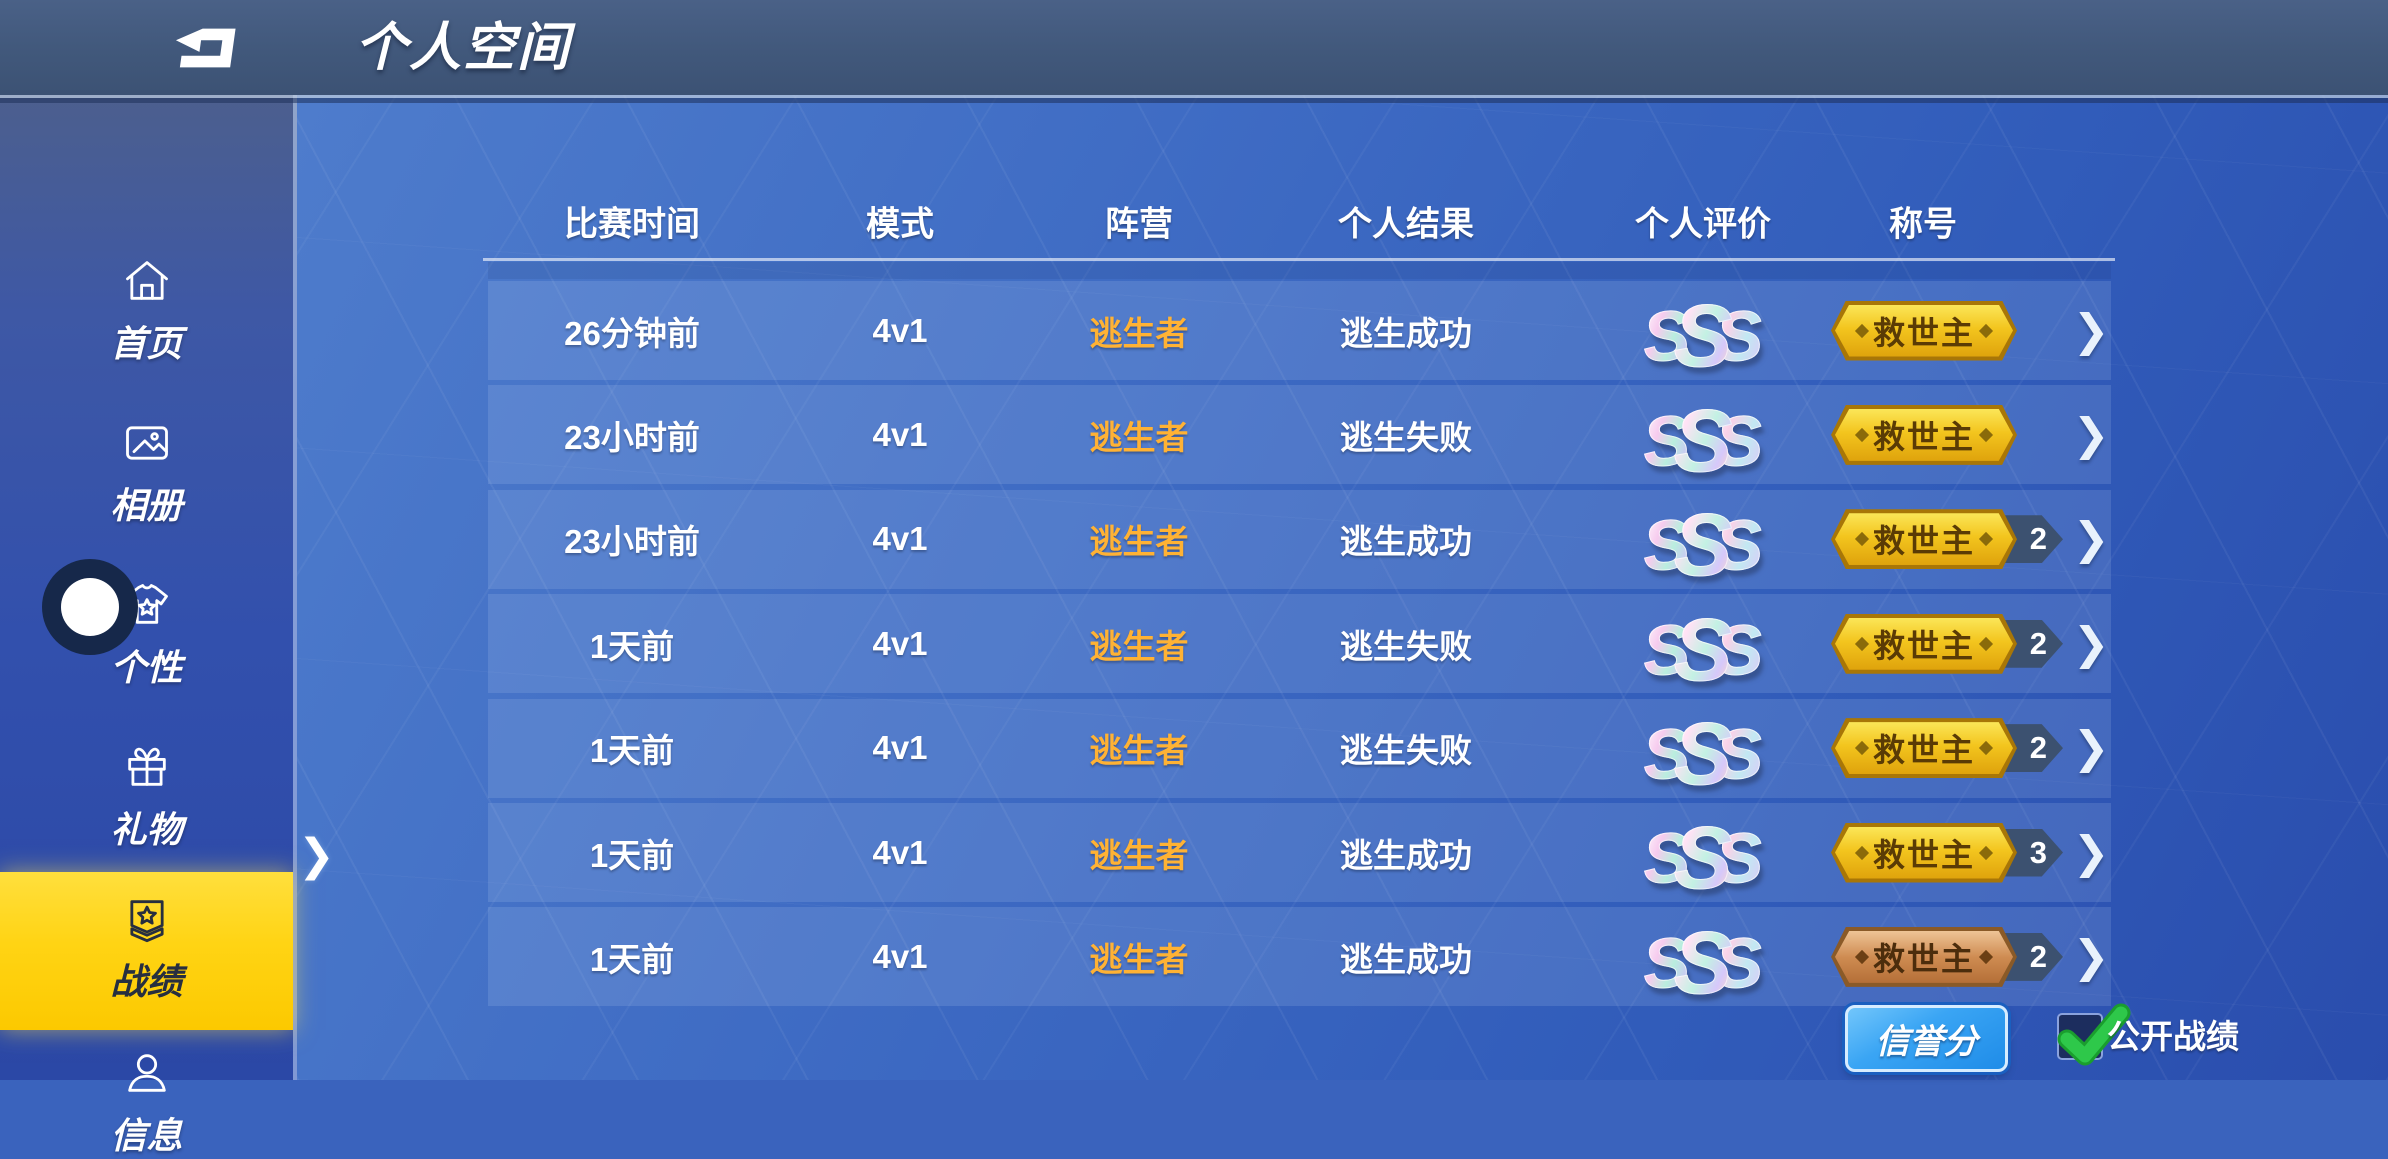  Describe the element at coordinates (147, 443) in the screenshot. I see `album-icon` at that location.